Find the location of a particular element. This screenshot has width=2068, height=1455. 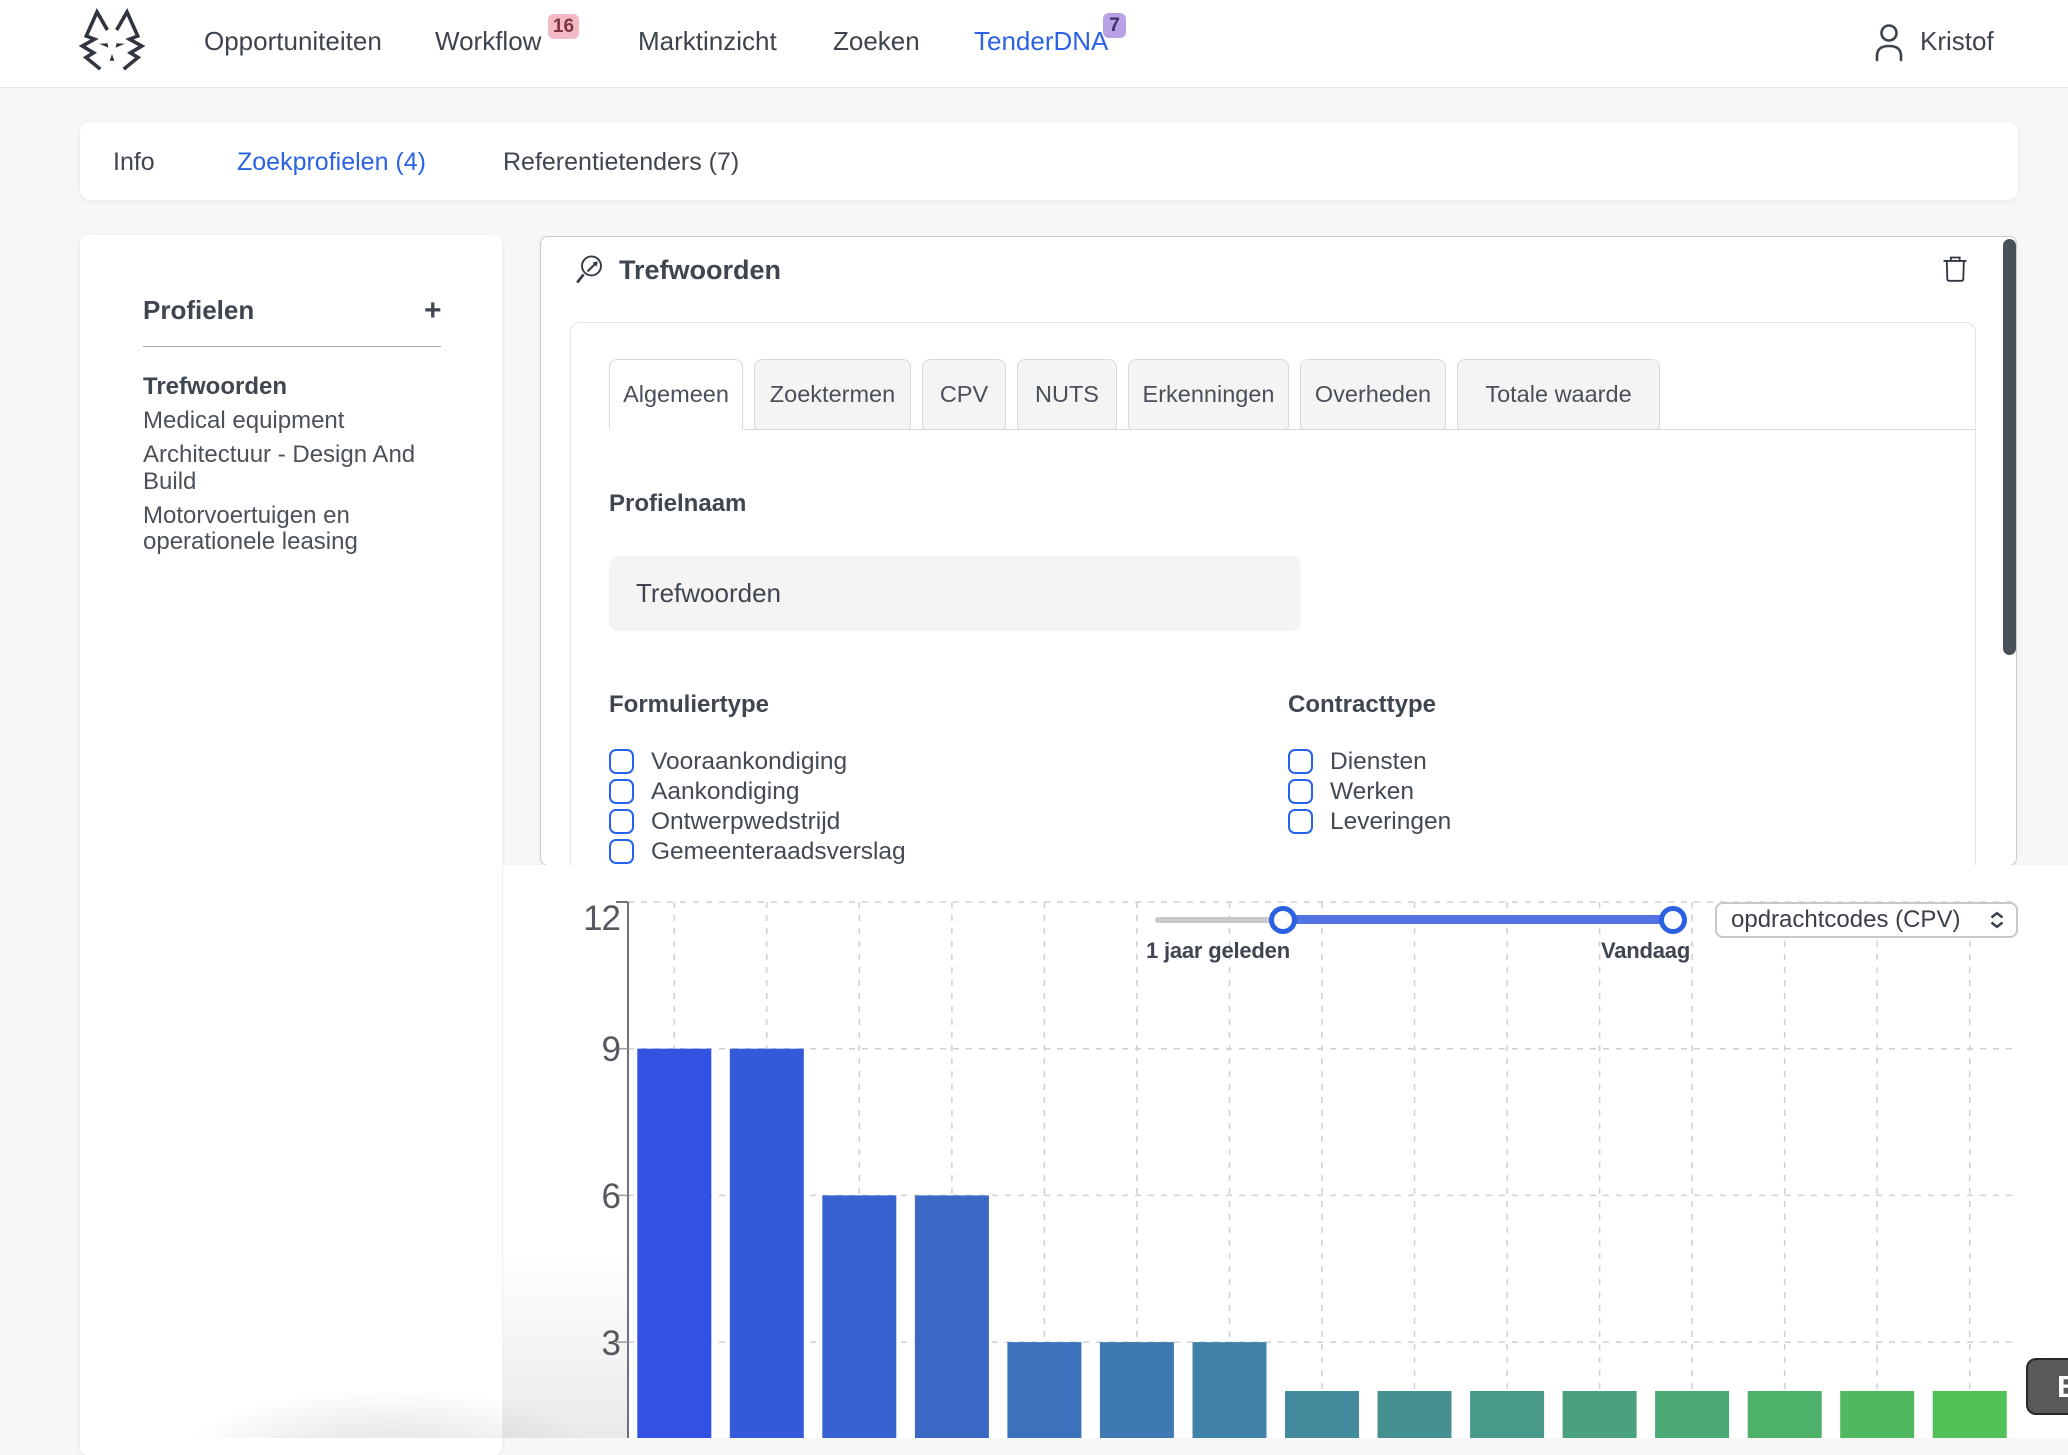

svg-text: 12 is located at coordinates (601, 918).